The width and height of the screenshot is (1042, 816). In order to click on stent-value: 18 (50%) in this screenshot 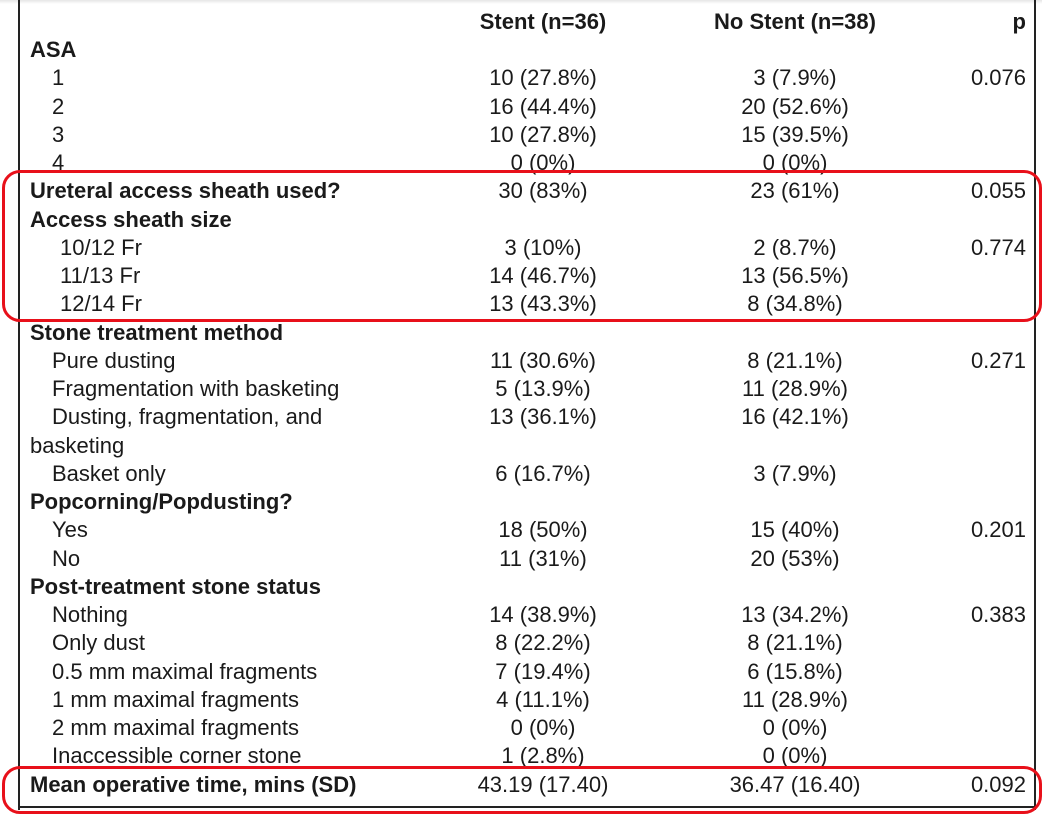, I will do `click(543, 530)`.